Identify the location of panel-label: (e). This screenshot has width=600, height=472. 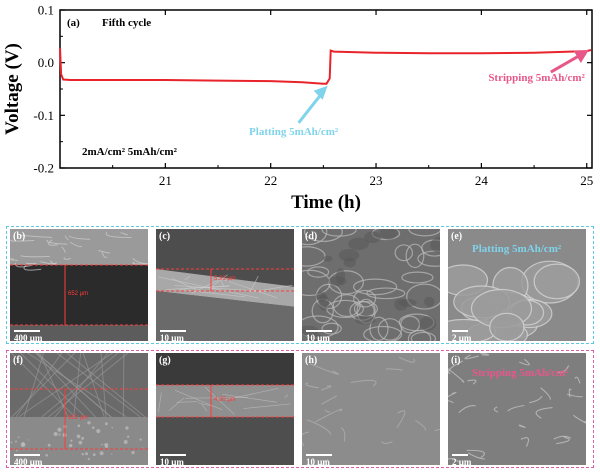
(457, 236).